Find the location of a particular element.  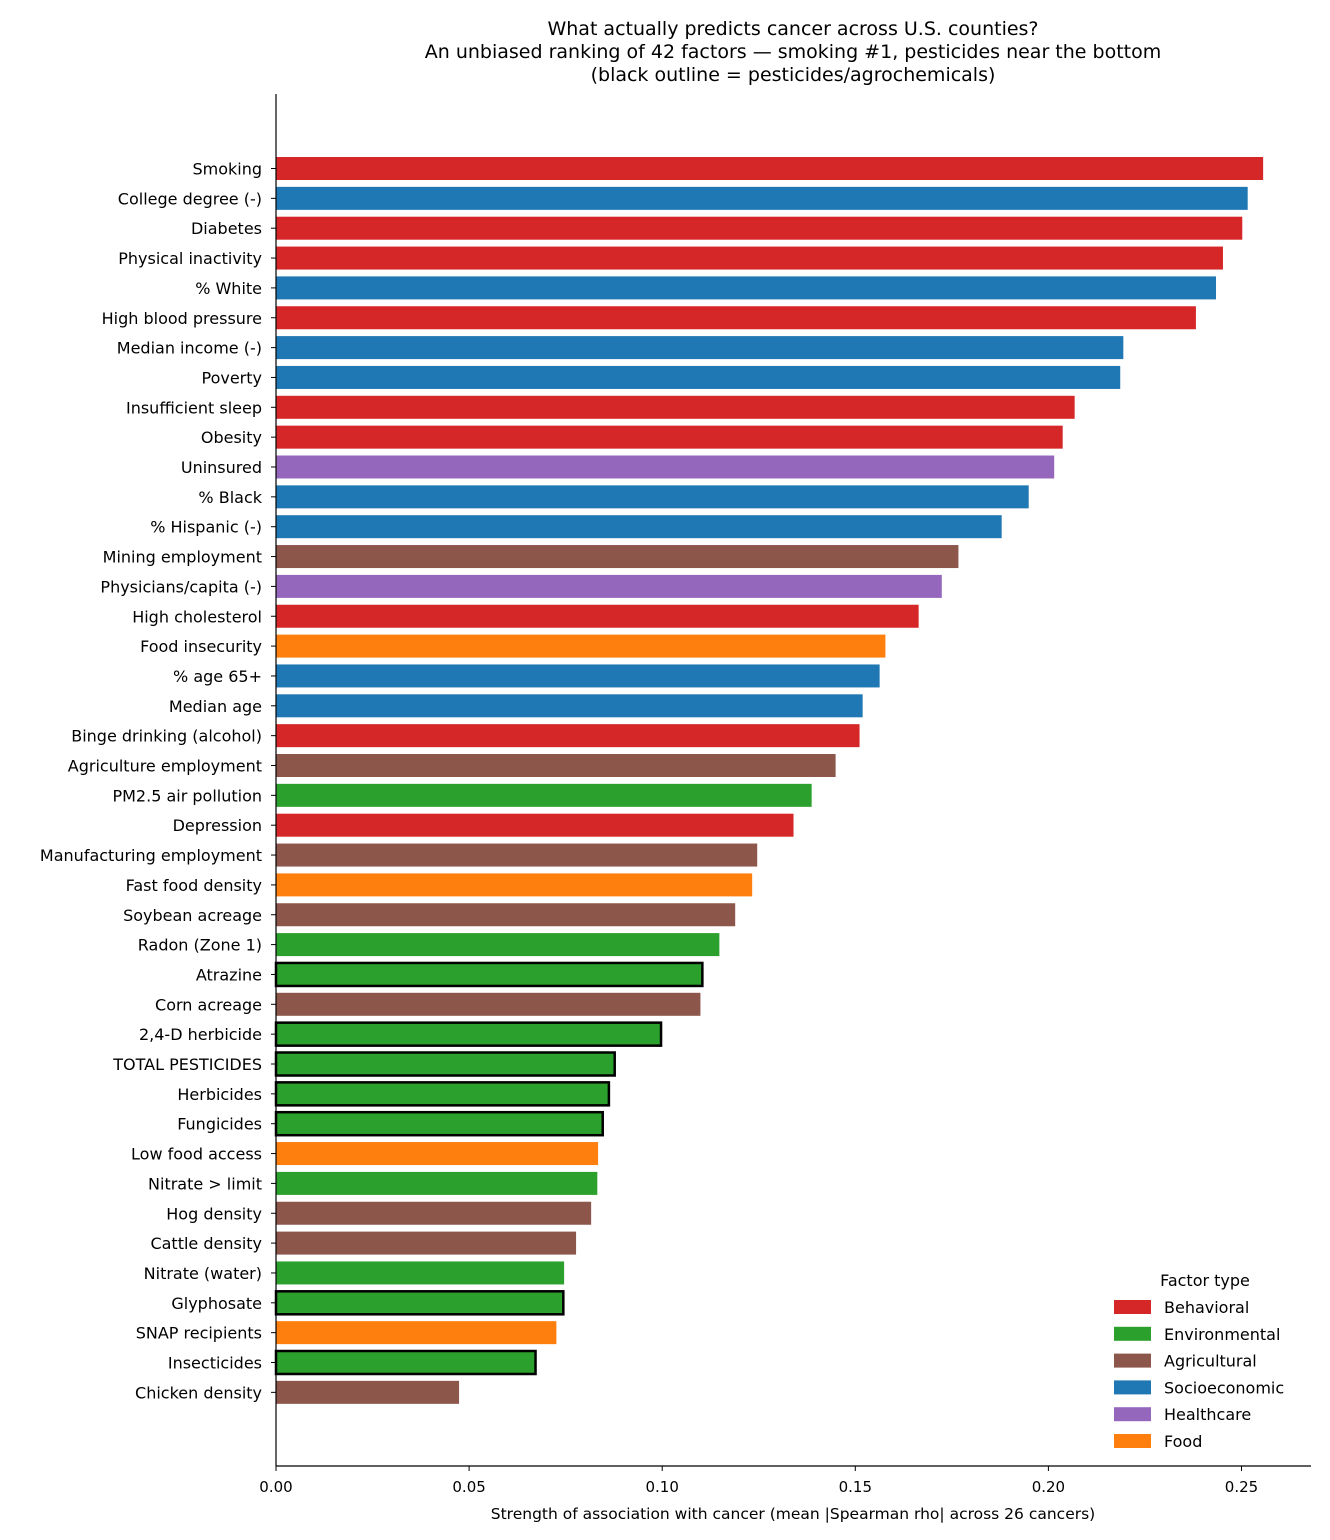

bar-chicken-density is located at coordinates (368, 1392).